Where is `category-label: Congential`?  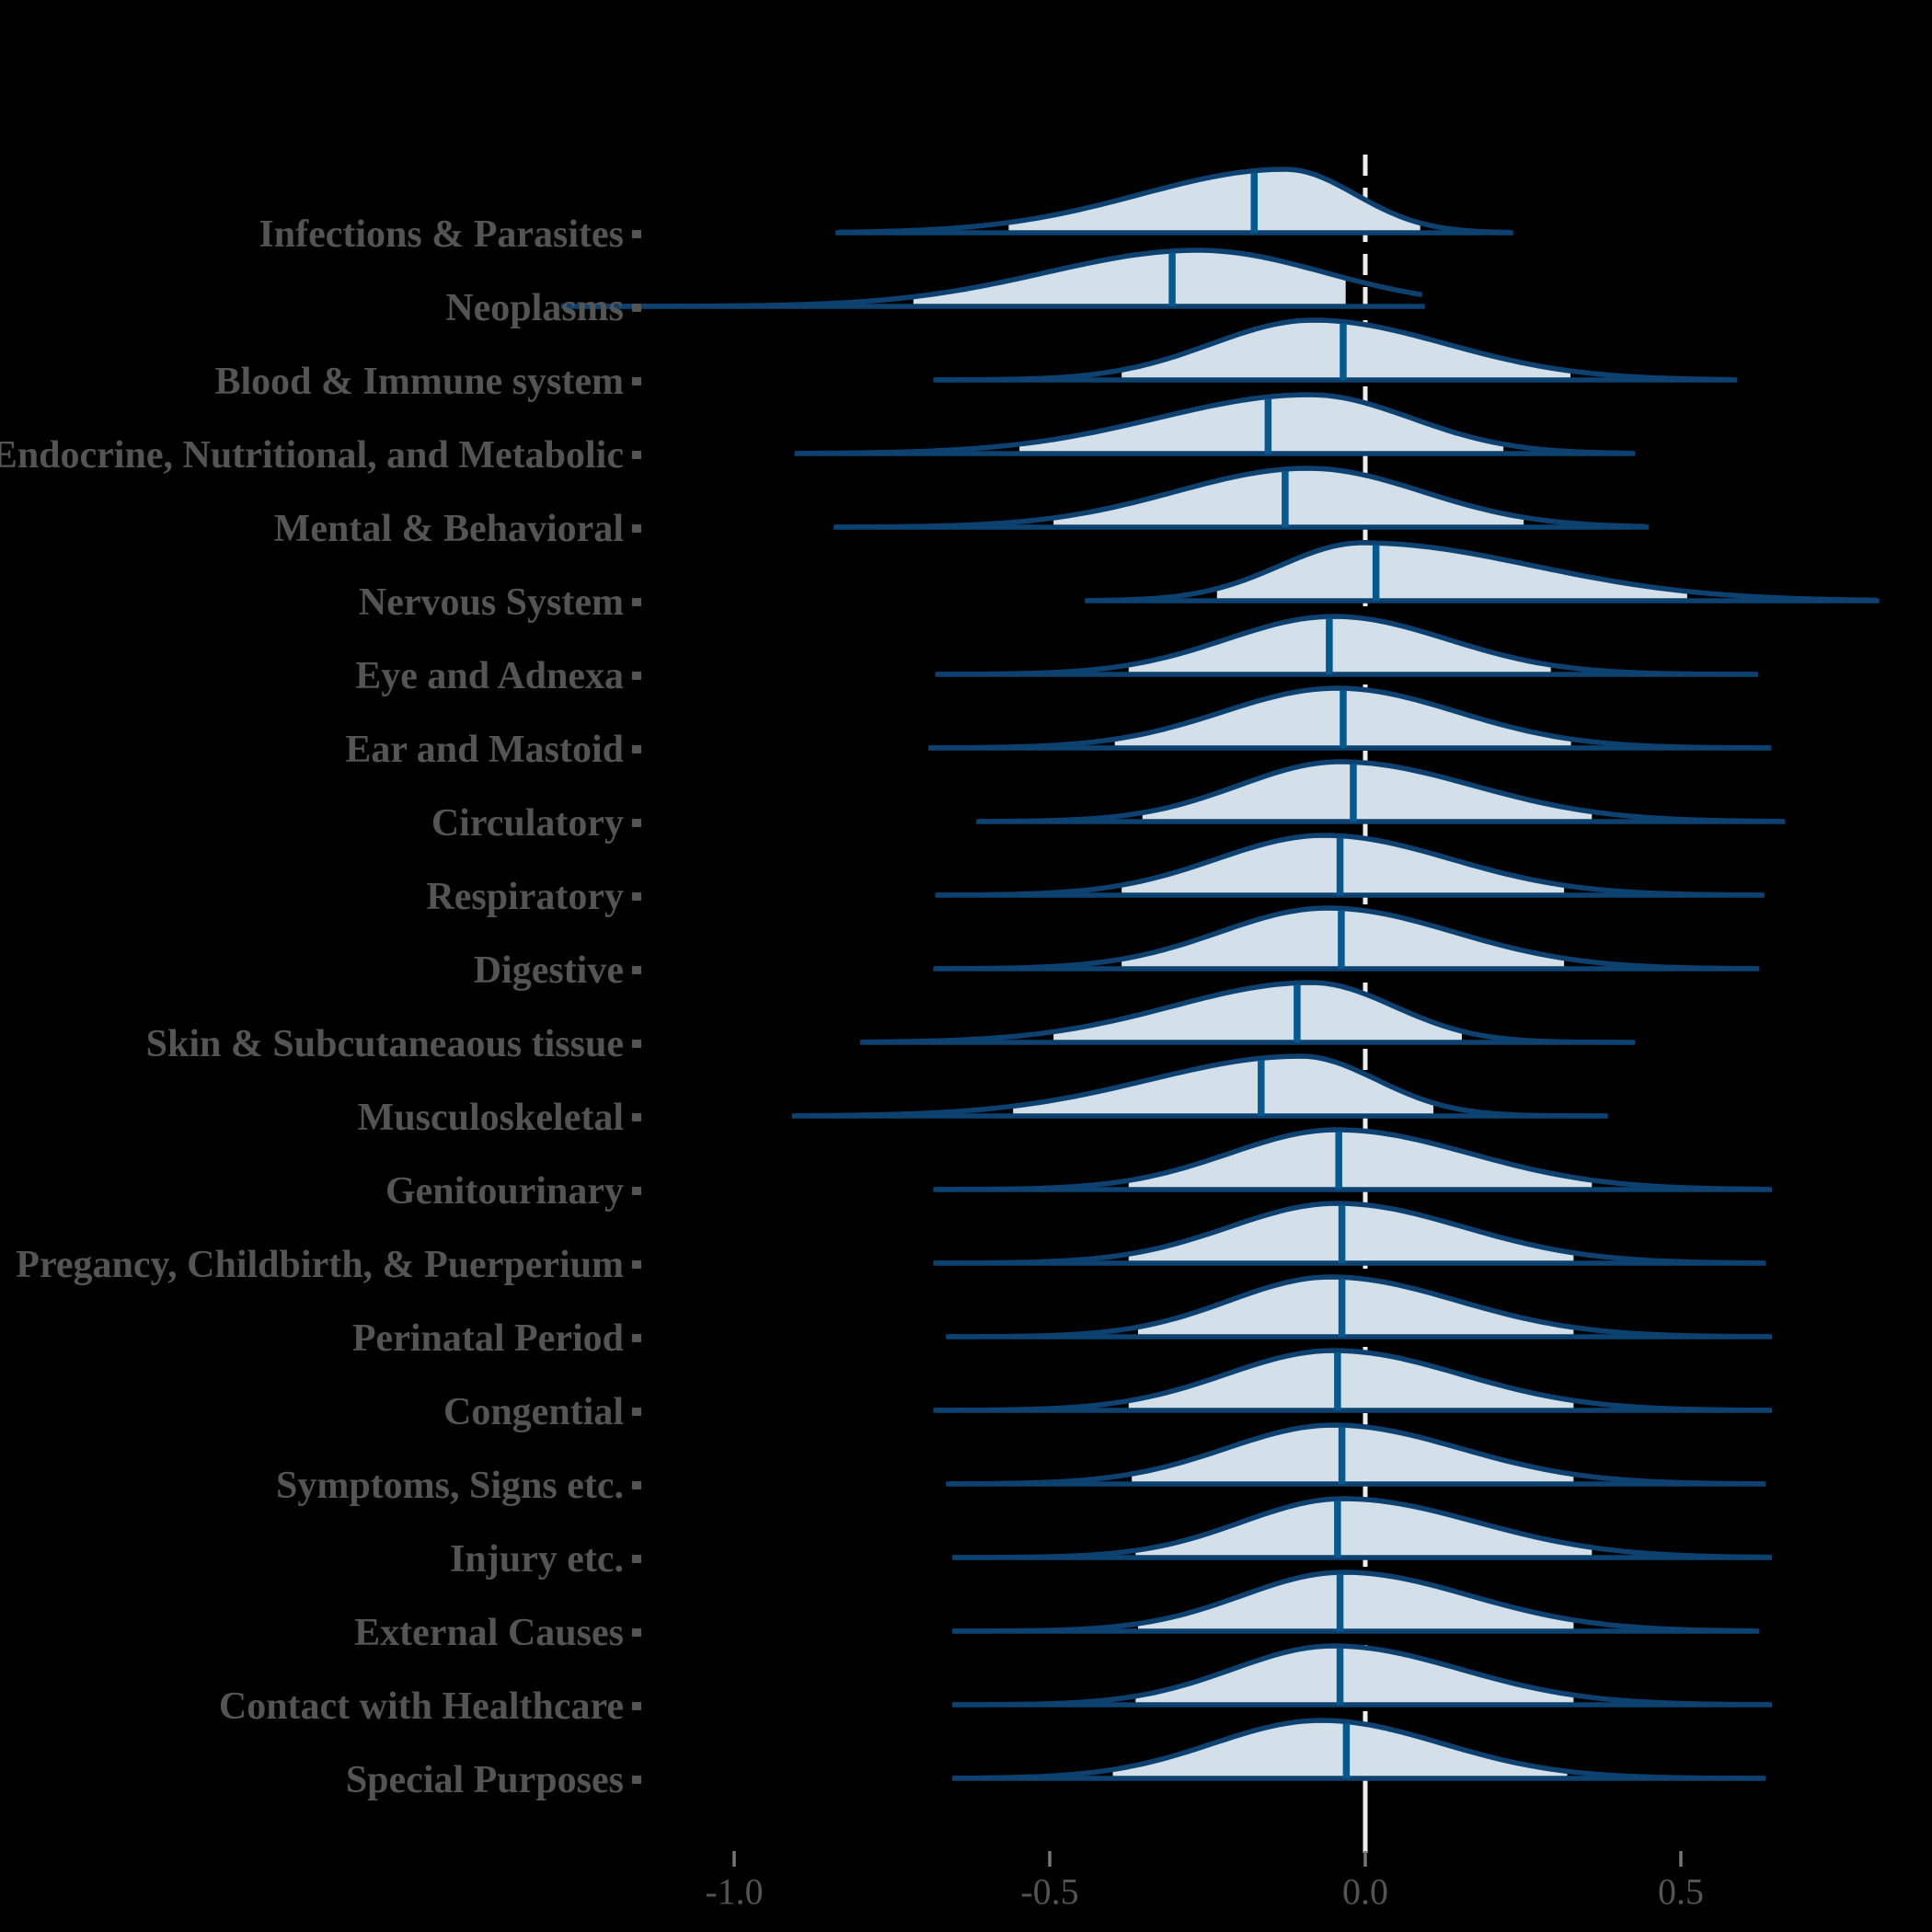
category-label: Congential is located at coordinates (533, 1412).